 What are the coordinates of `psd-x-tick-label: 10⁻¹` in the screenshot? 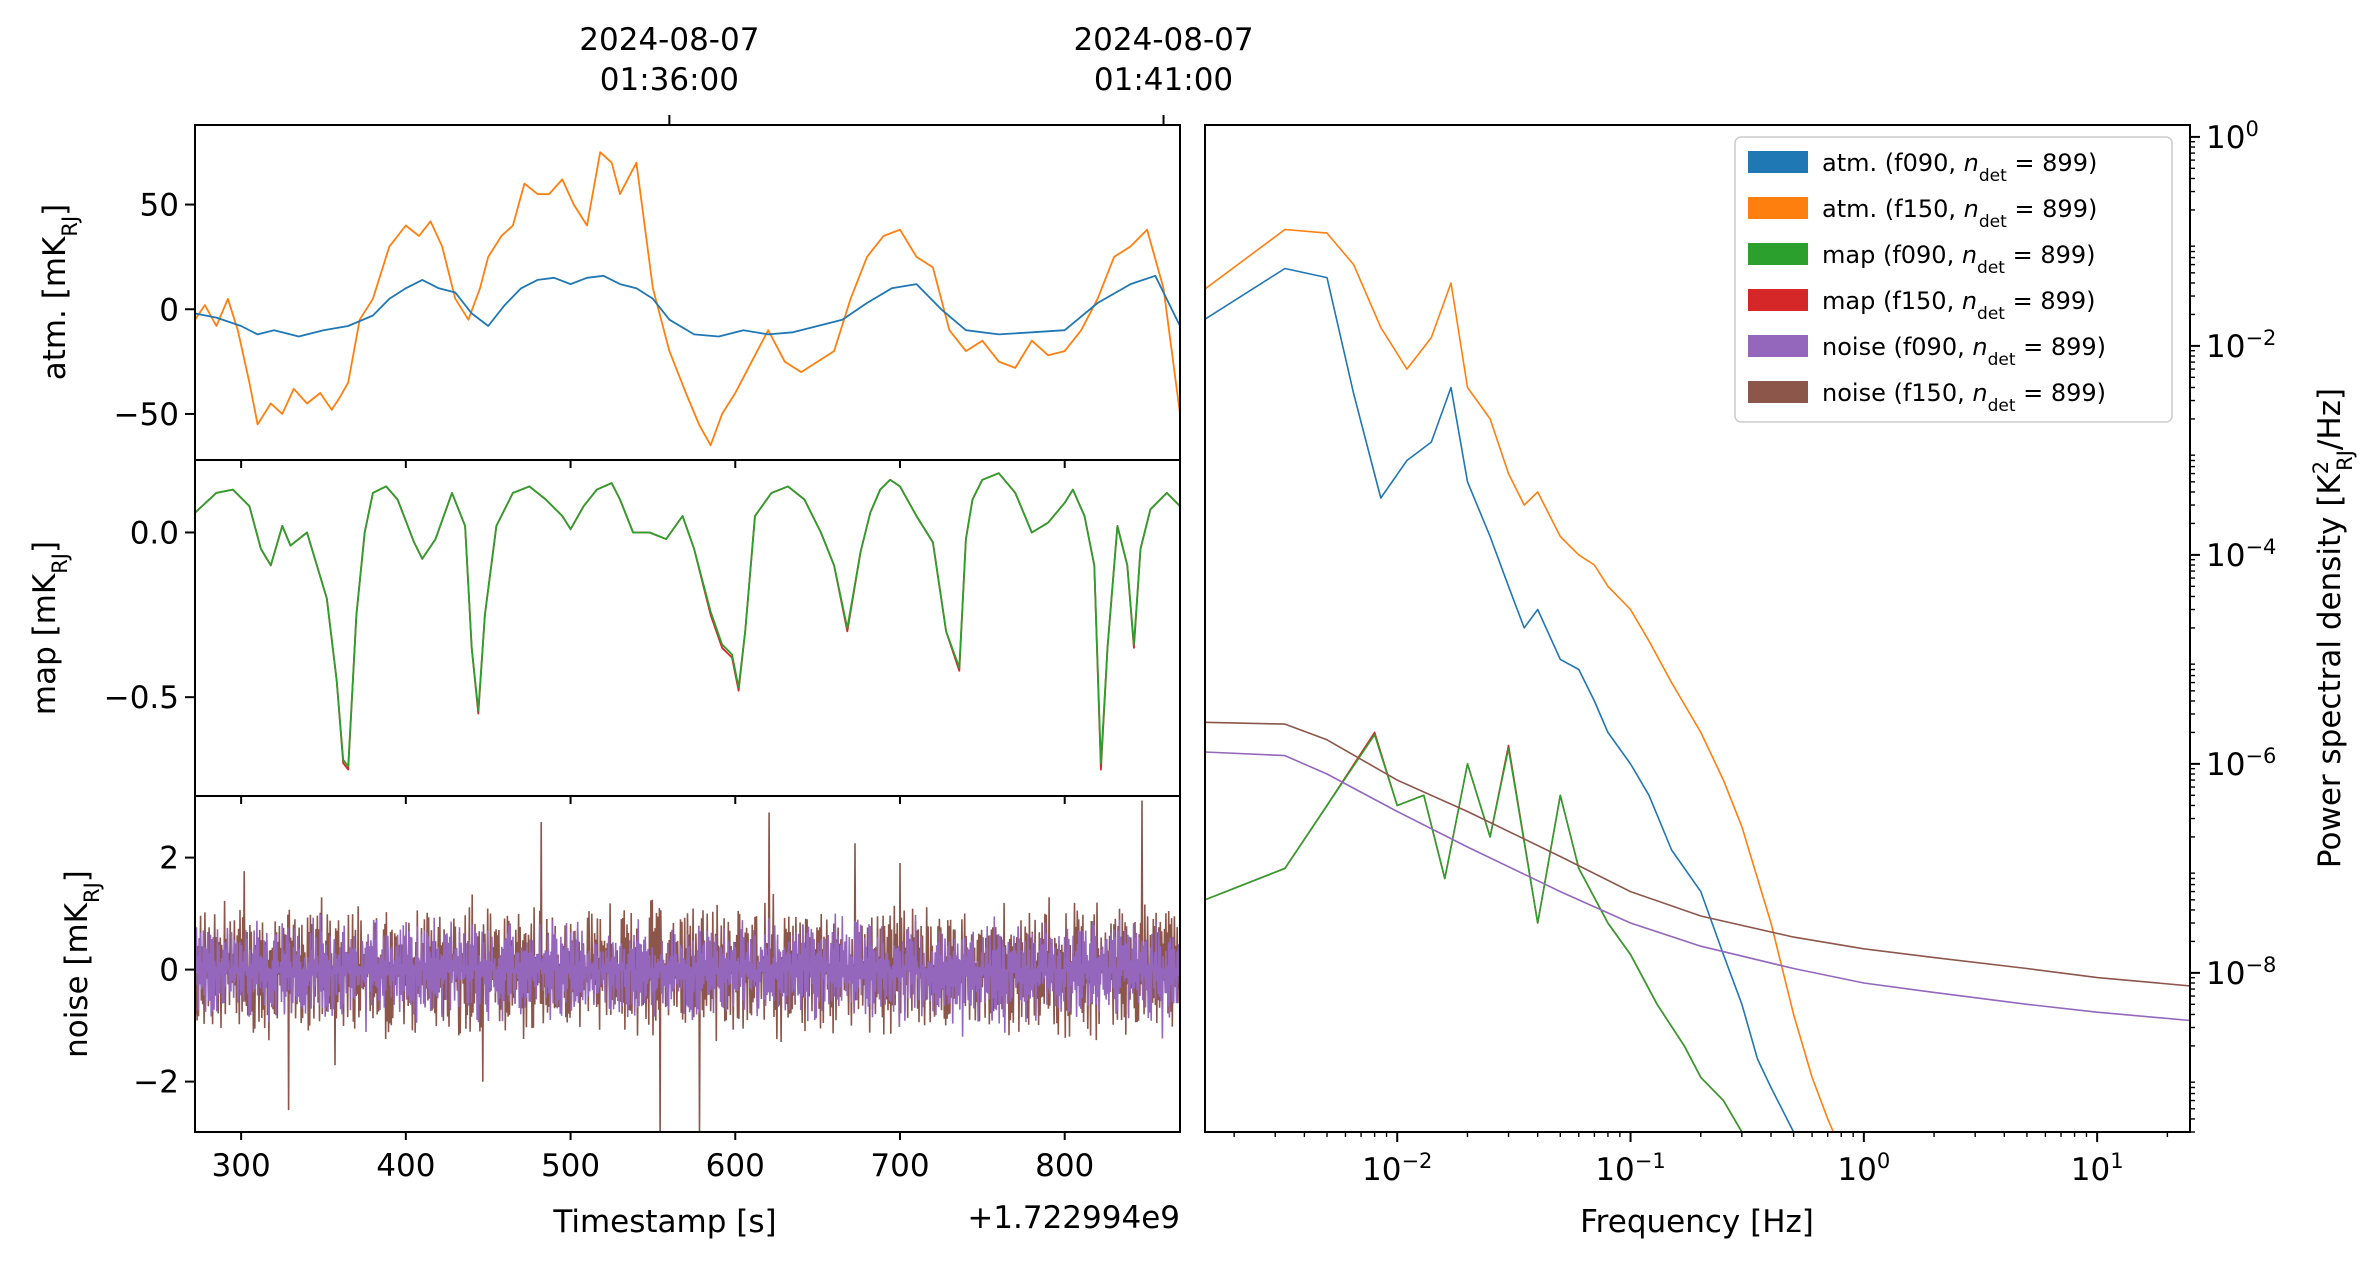 It's located at (1630, 1168).